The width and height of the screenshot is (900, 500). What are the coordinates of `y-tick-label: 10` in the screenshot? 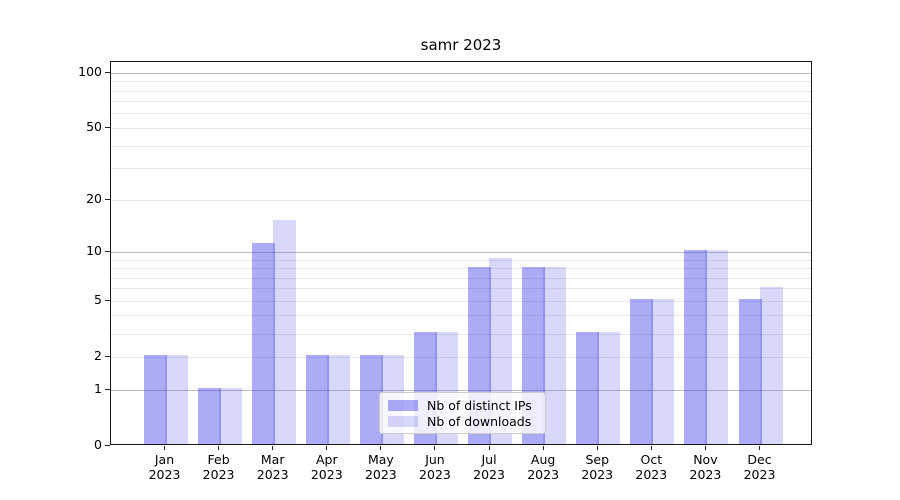 It's located at (94, 251).